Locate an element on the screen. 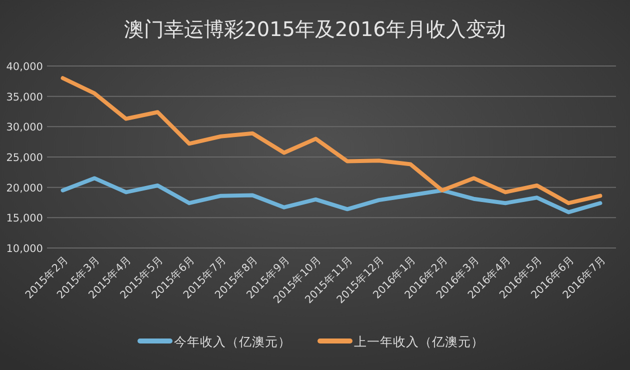 The image size is (630, 370). line-series is located at coordinates (331, 195).